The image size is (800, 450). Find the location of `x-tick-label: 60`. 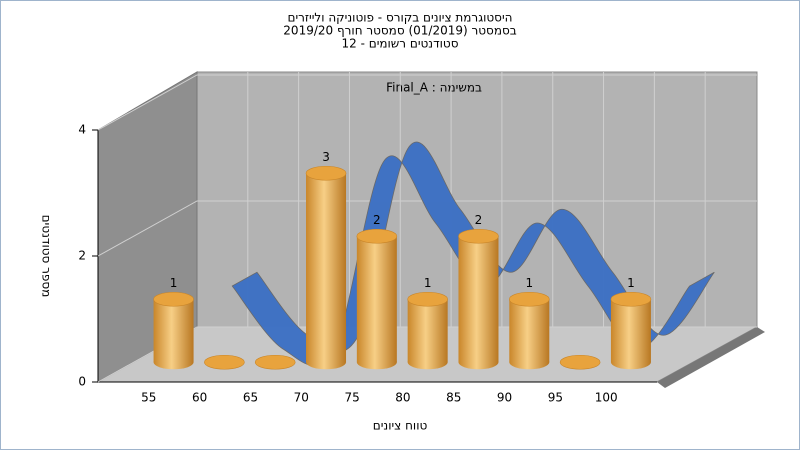

x-tick-label: 60 is located at coordinates (199, 398).